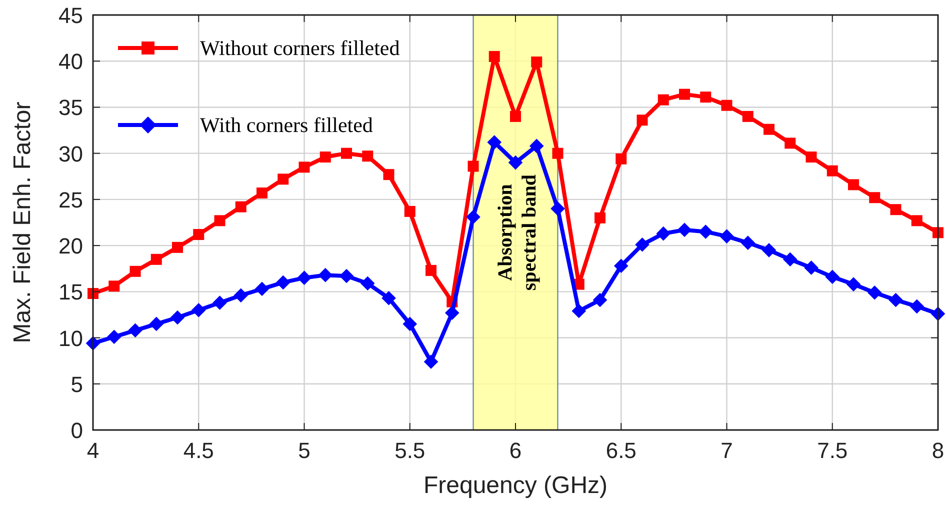 Image resolution: width=946 pixels, height=523 pixels. What do you see at coordinates (22, 223) in the screenshot?
I see `y-axis-title: Max. Field Enh. Factor` at bounding box center [22, 223].